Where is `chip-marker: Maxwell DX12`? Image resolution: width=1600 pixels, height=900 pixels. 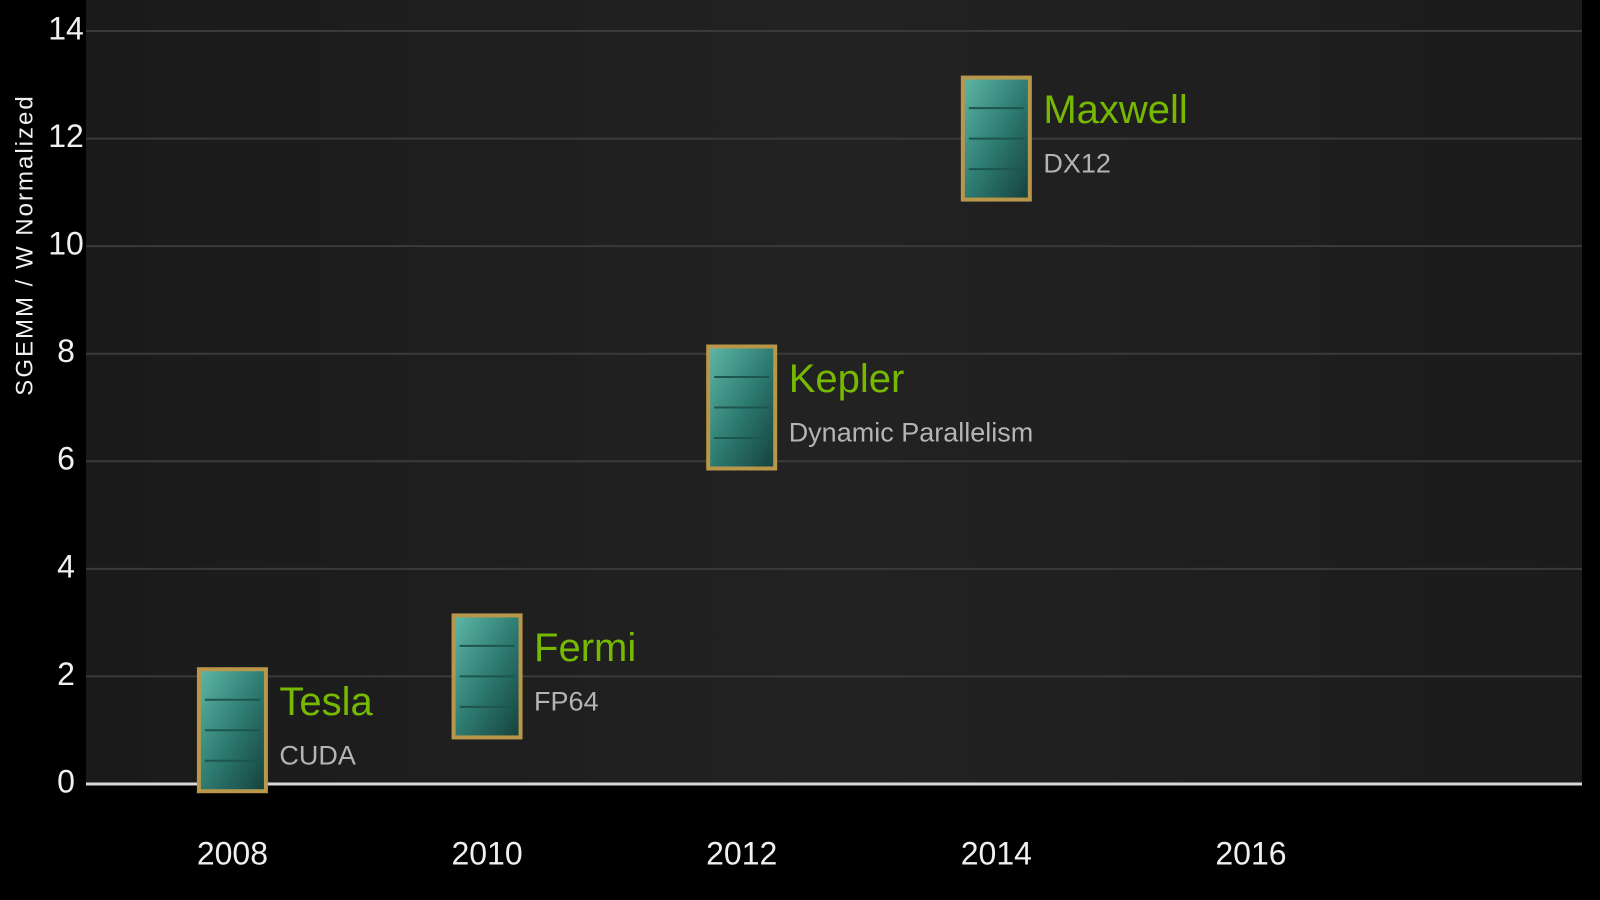 chip-marker: Maxwell DX12 is located at coordinates (1074, 138).